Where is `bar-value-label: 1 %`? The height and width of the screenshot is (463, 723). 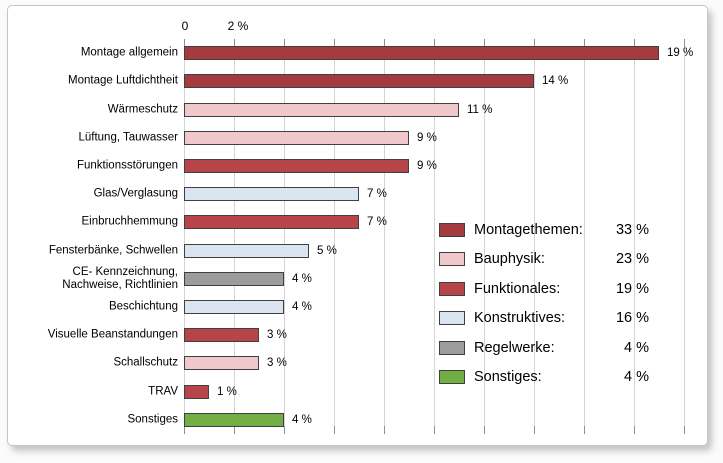 bar-value-label: 1 % is located at coordinates (227, 391).